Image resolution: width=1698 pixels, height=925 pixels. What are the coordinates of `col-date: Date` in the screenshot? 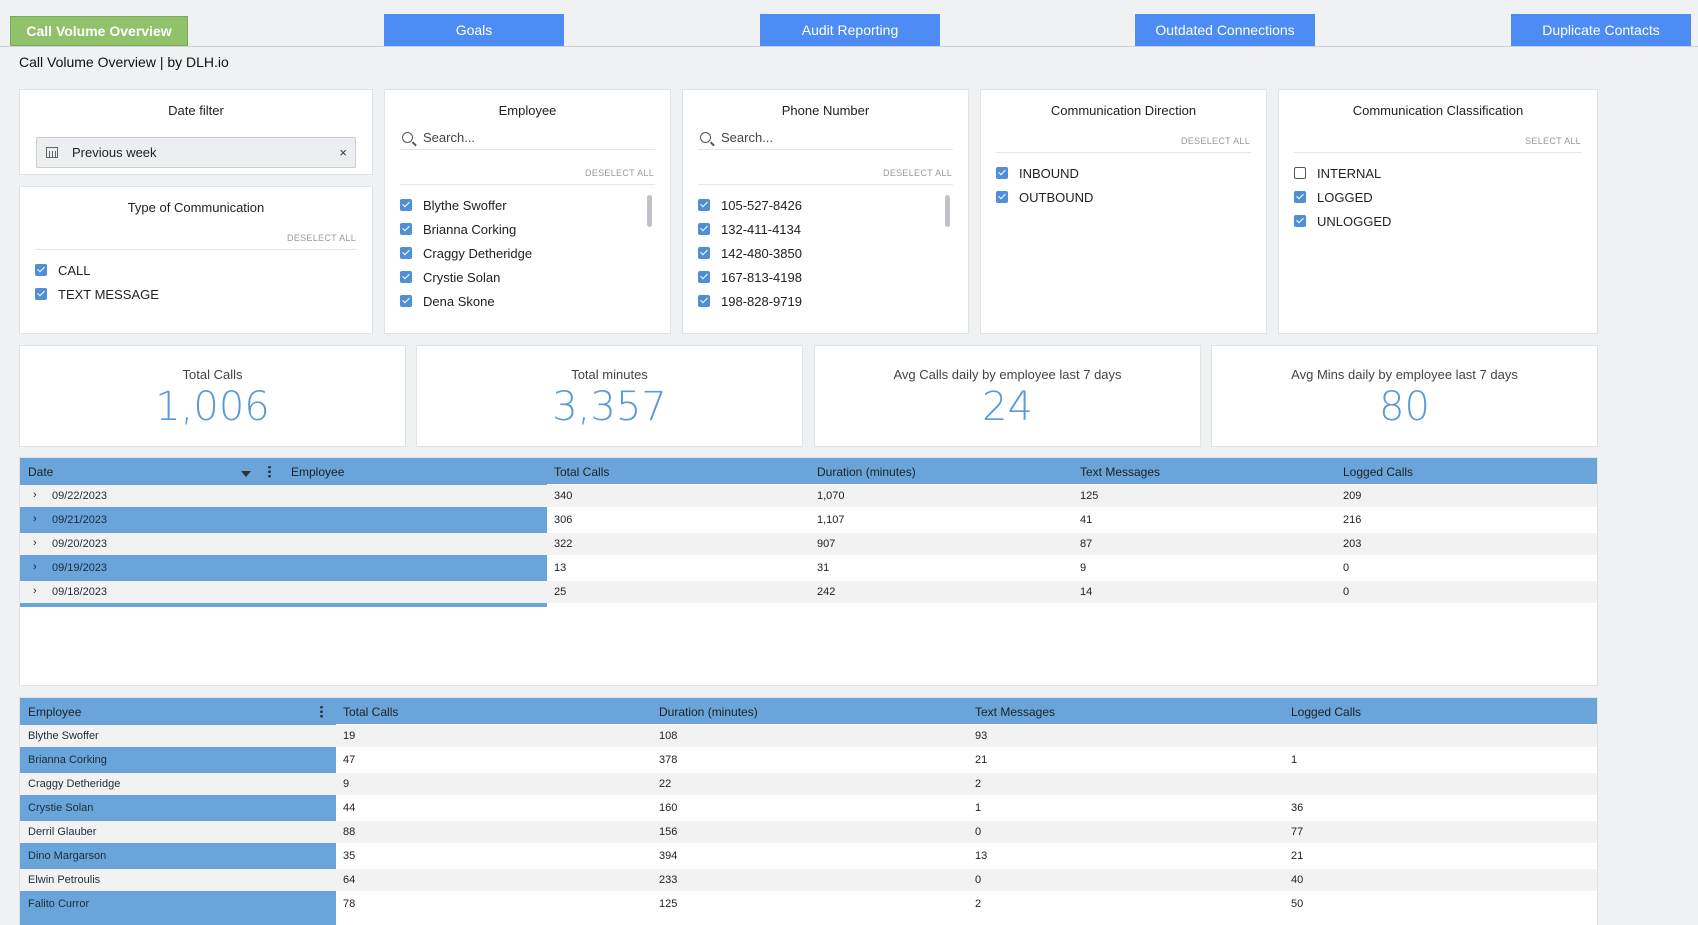 It's located at (41, 472).